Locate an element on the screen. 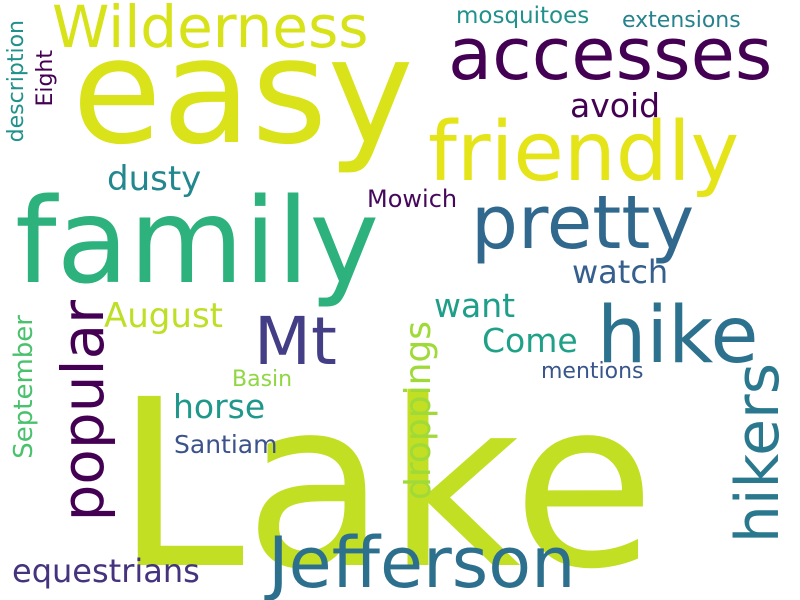 The height and width of the screenshot is (600, 800). word-want: want is located at coordinates (474, 305).